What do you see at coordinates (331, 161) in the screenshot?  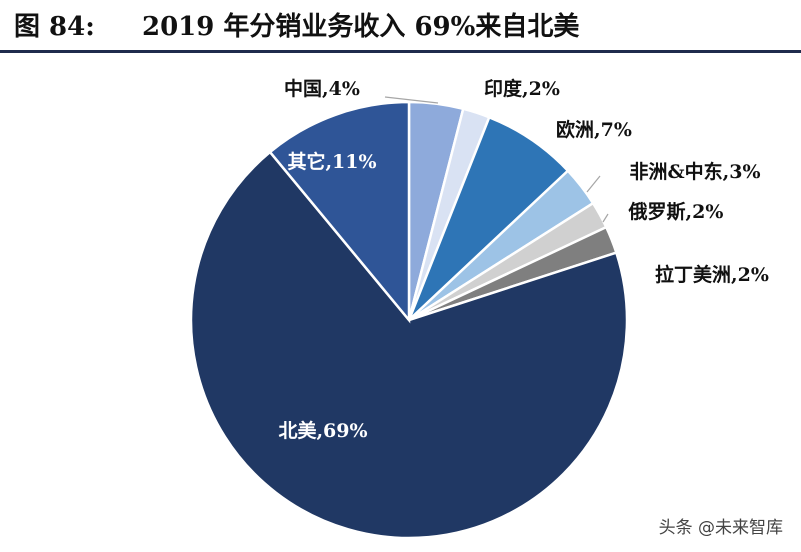 I see `slice-label: 其它,11%` at bounding box center [331, 161].